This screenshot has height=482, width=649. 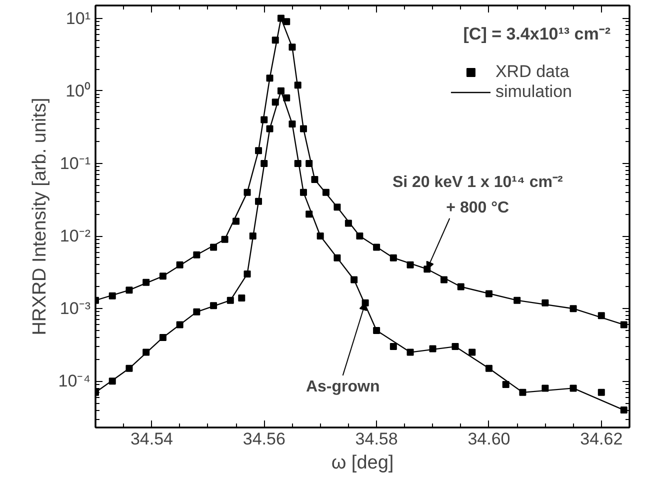 What do you see at coordinates (75, 236) in the screenshot?
I see `y-tick-label: 10⁻²` at bounding box center [75, 236].